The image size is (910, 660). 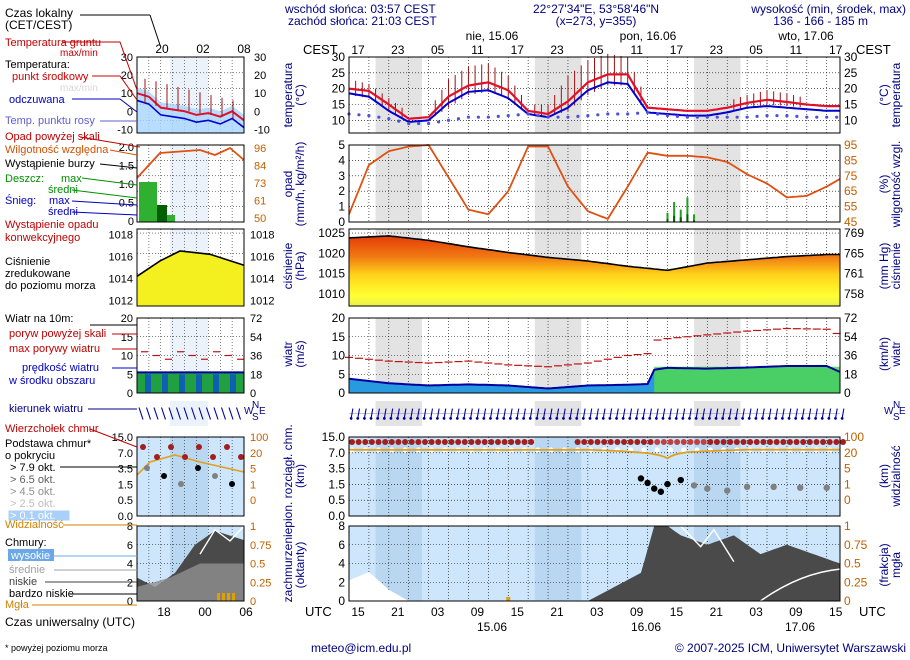 I want to click on wind-tick-left: 20, so click(x=339, y=318).